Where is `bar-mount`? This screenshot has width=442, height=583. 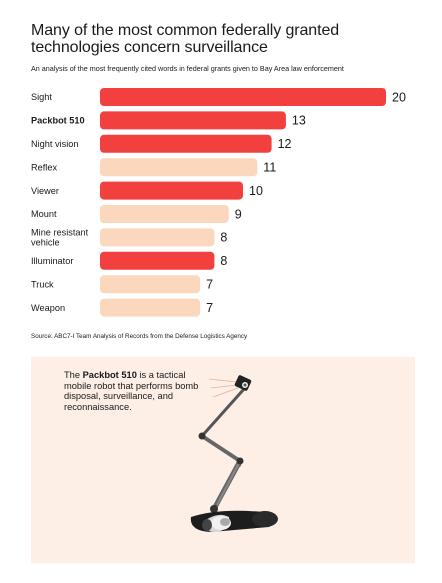 bar-mount is located at coordinates (164, 214).